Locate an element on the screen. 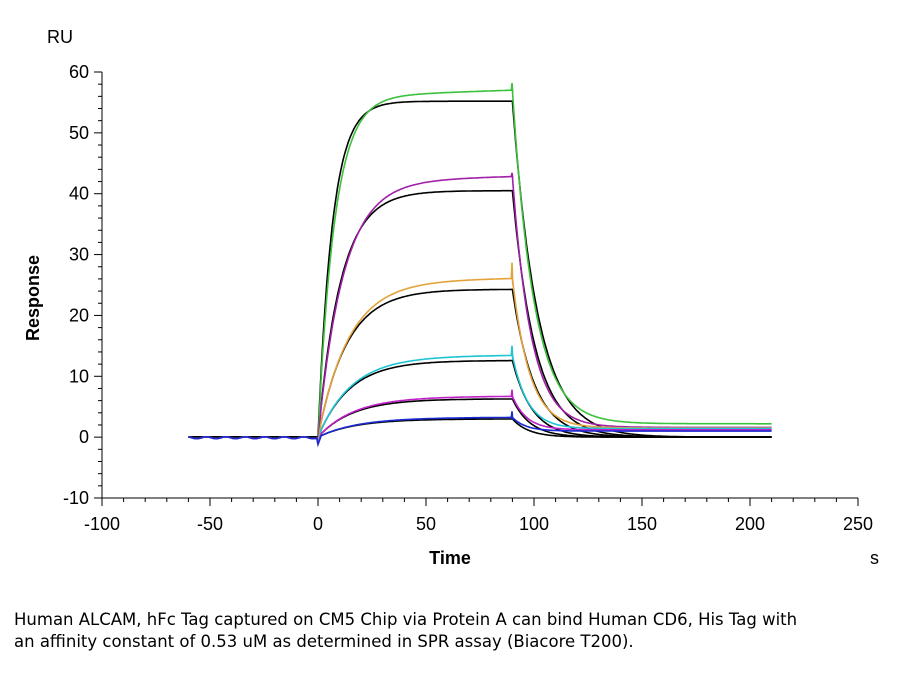 The width and height of the screenshot is (900, 686). y-tick-label: 10 is located at coordinates (79, 376).